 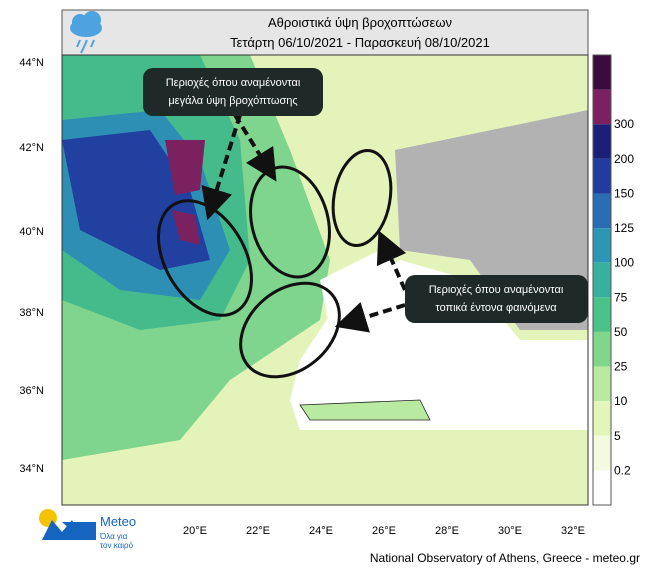 What do you see at coordinates (624, 263) in the screenshot?
I see `colorbar-label: 100` at bounding box center [624, 263].